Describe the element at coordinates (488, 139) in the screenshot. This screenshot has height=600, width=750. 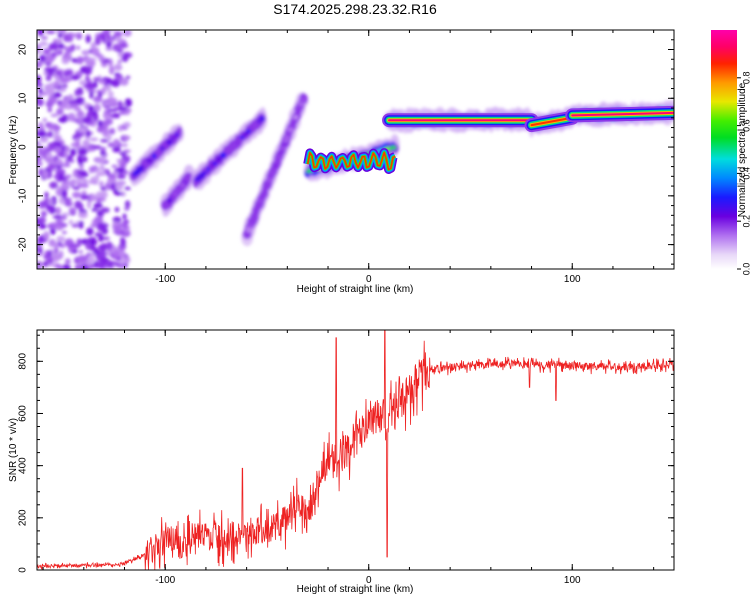
I see `spectral-bands-core` at that location.